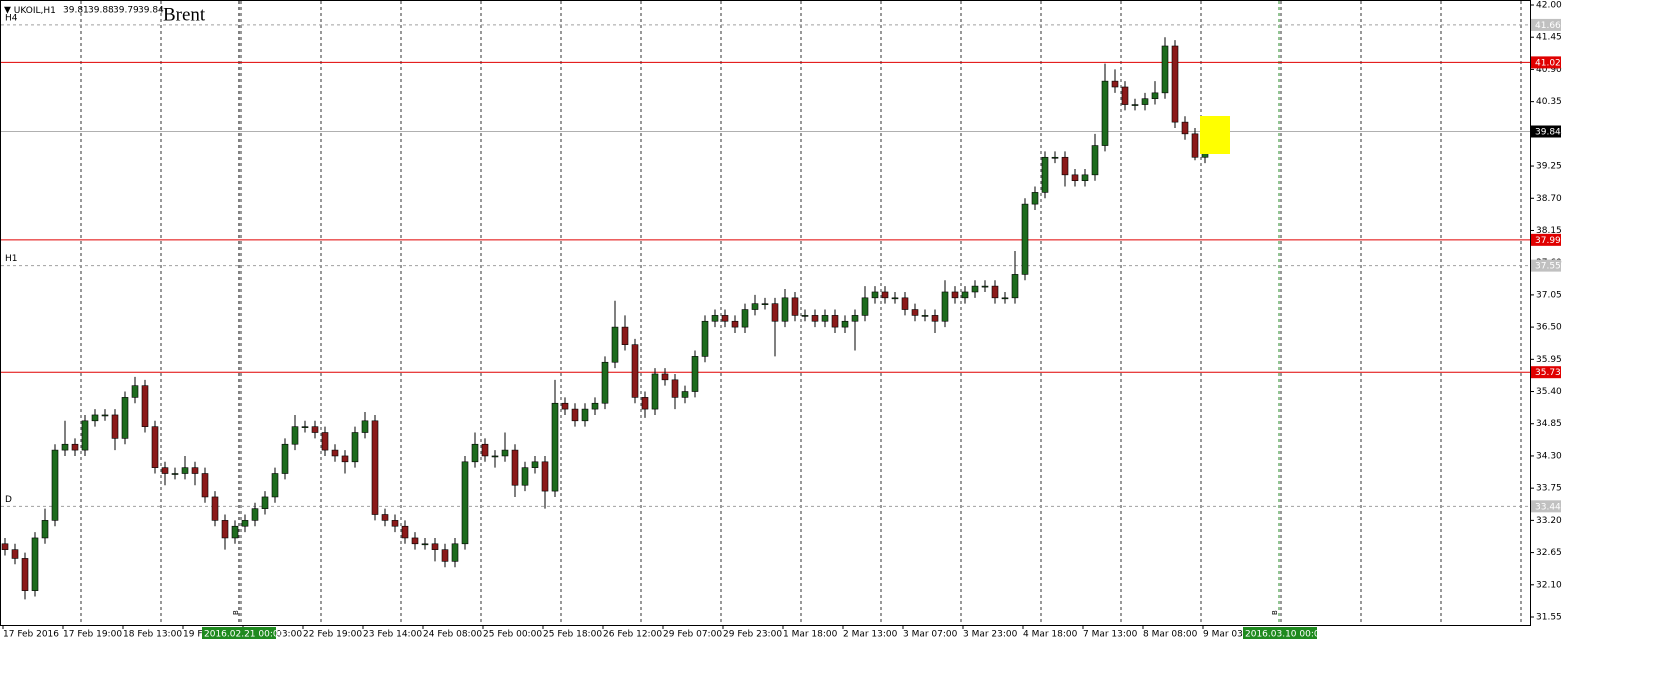  I want to click on y-tick-label: 37.05, so click(1549, 295).